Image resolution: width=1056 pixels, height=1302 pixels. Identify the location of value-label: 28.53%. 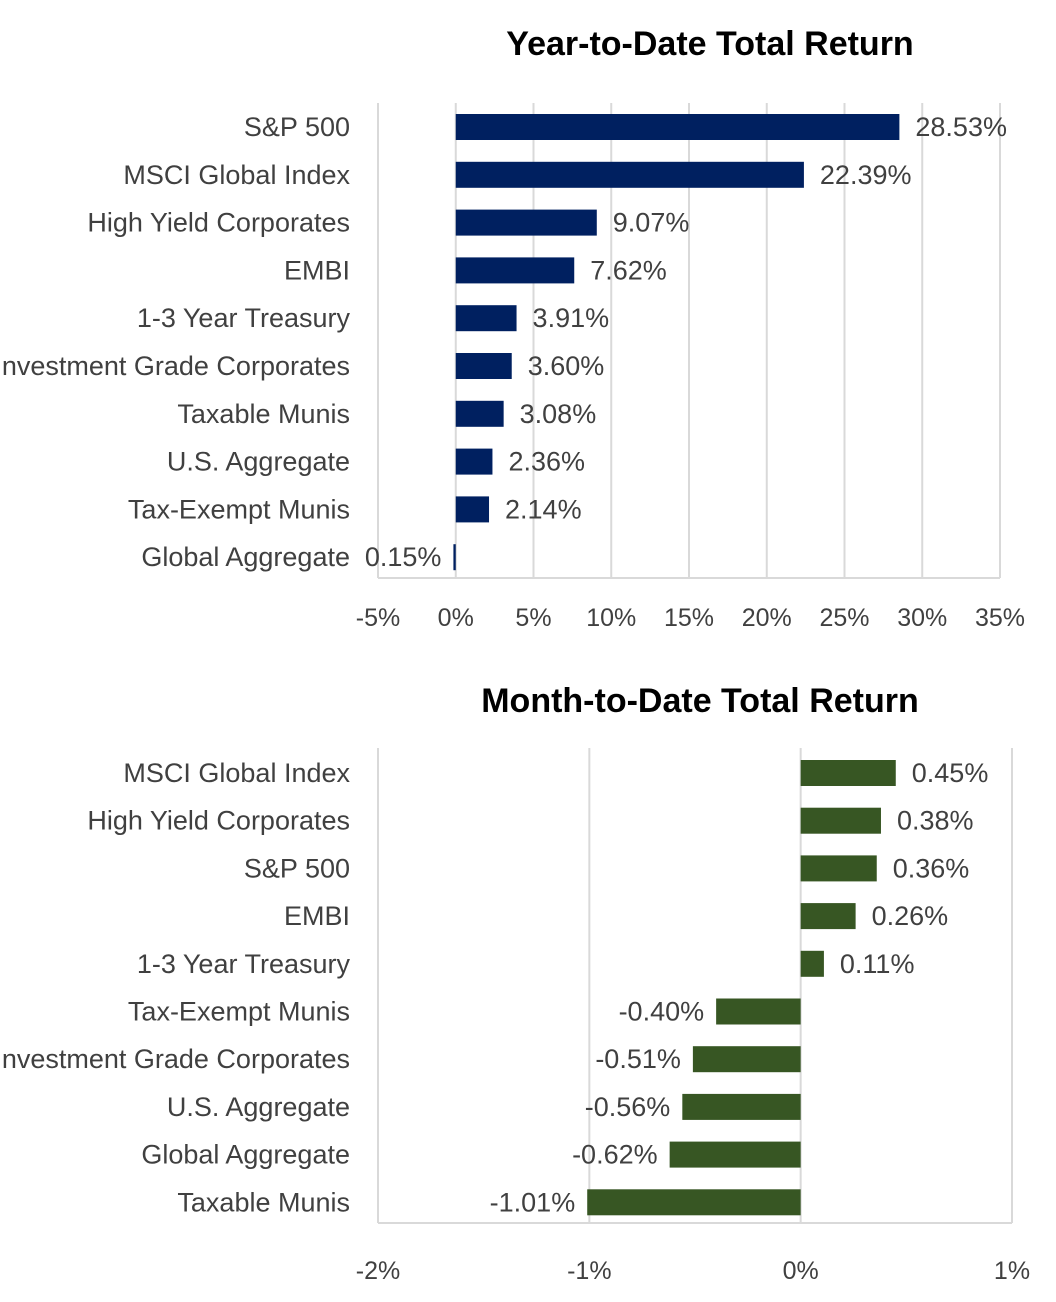
(961, 127).